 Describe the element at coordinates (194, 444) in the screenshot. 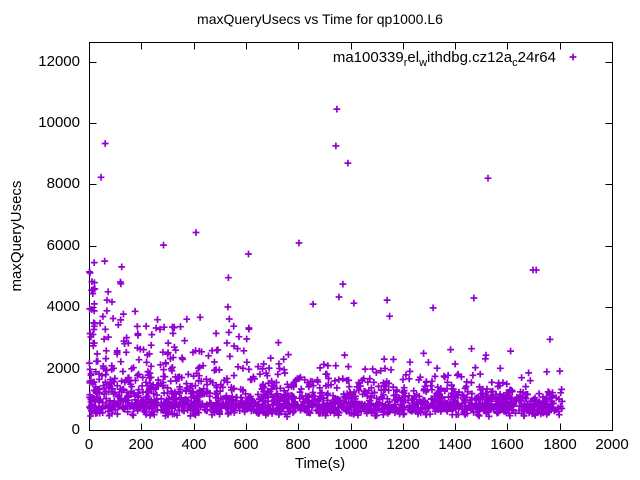

I see `x-tick-label: 400` at that location.